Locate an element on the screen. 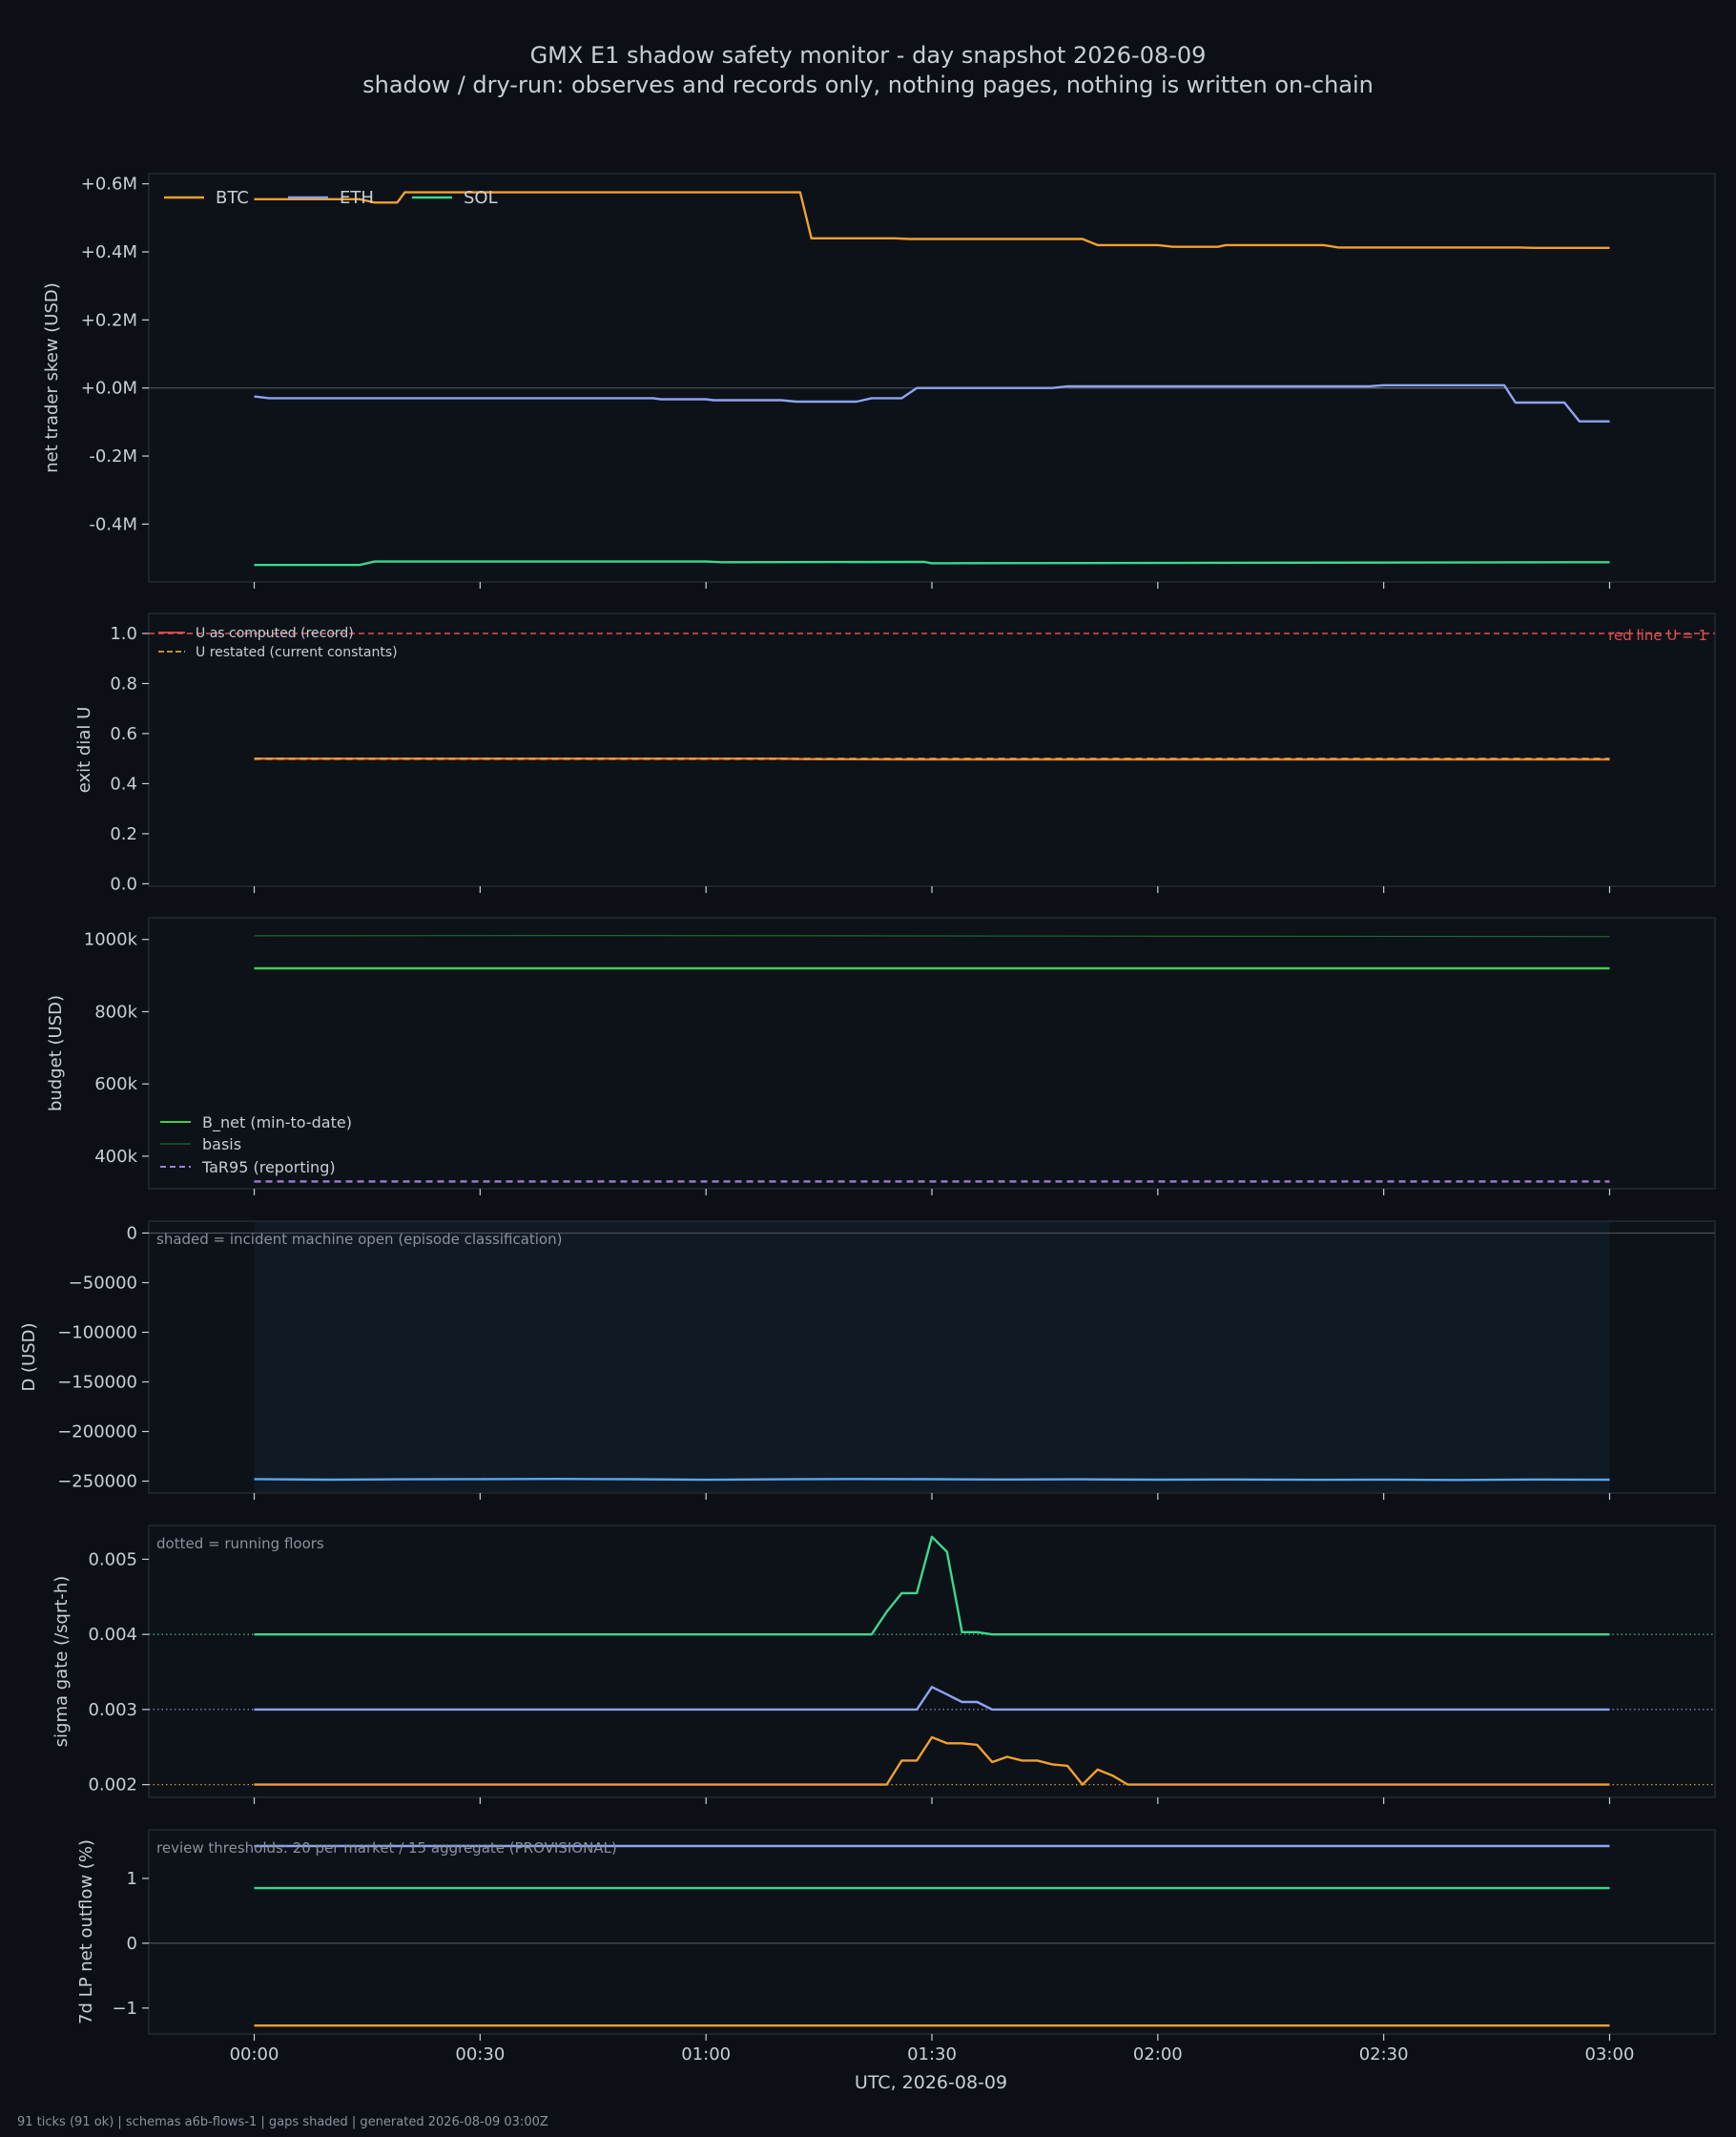 This screenshot has height=2137, width=1736. y-axis-label: exit dial U is located at coordinates (84, 750).